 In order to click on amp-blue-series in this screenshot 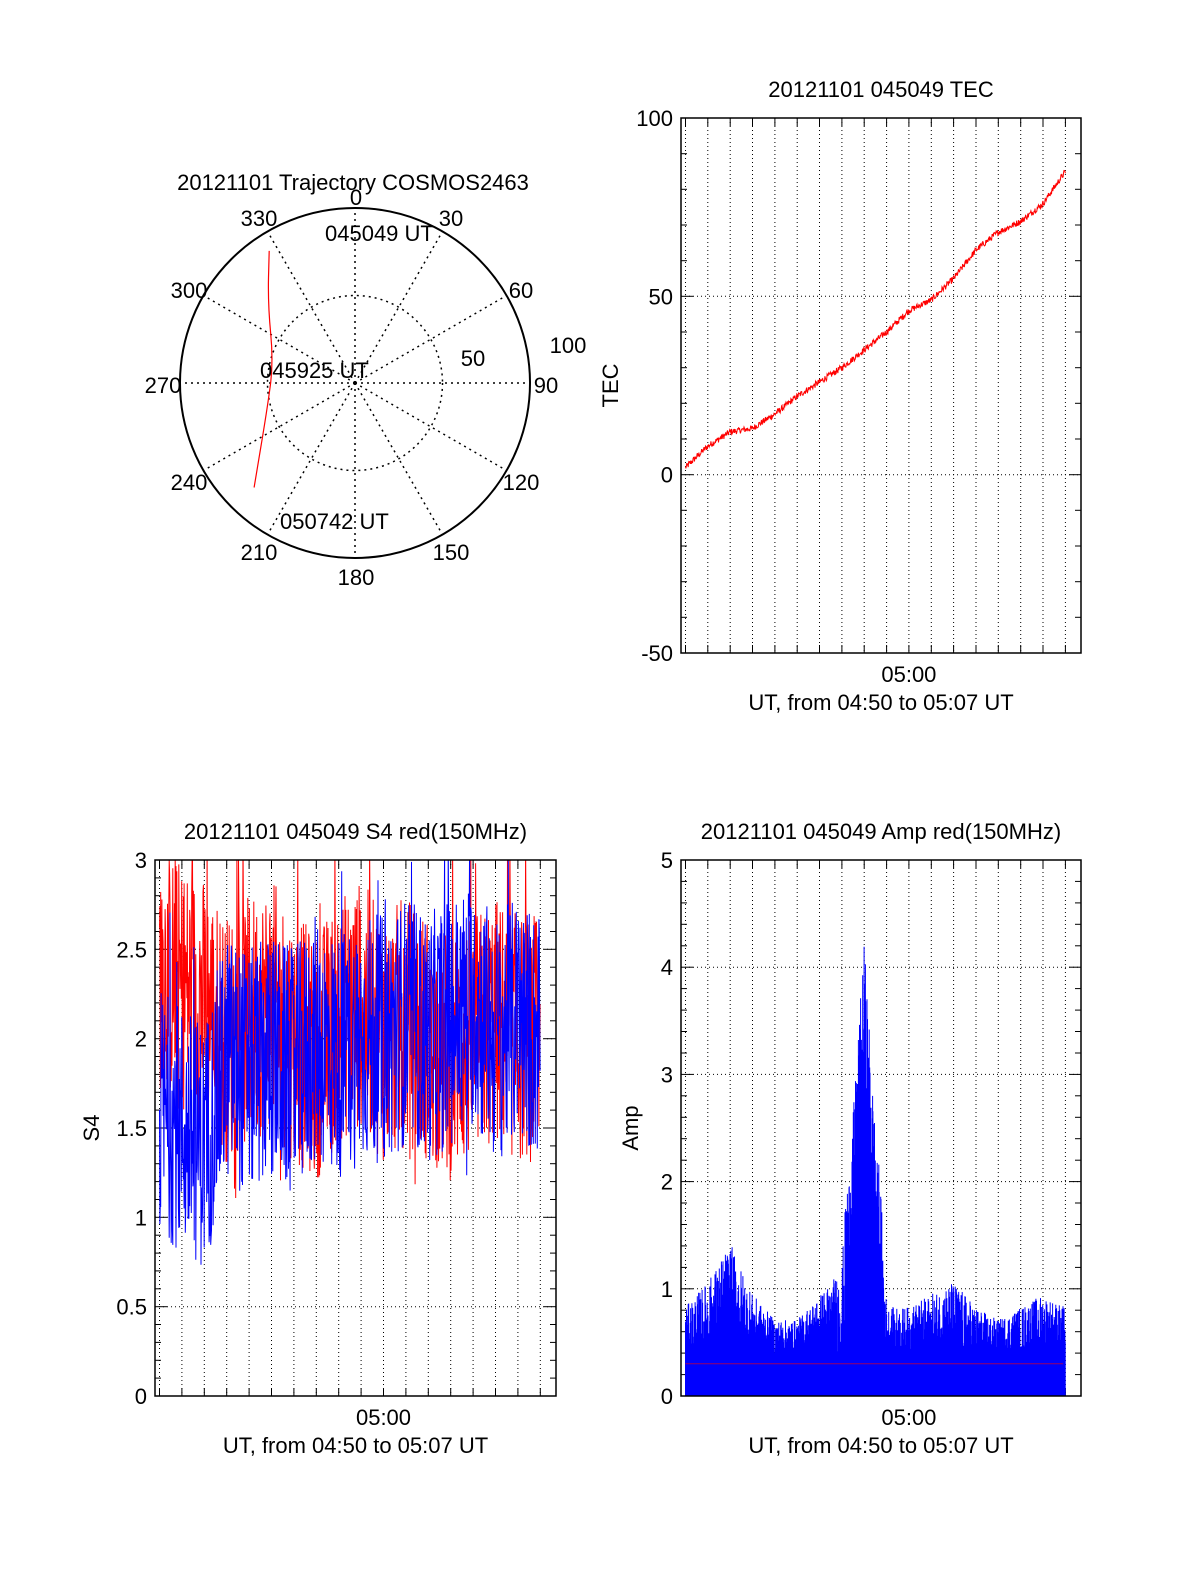, I will do `click(875, 1171)`.